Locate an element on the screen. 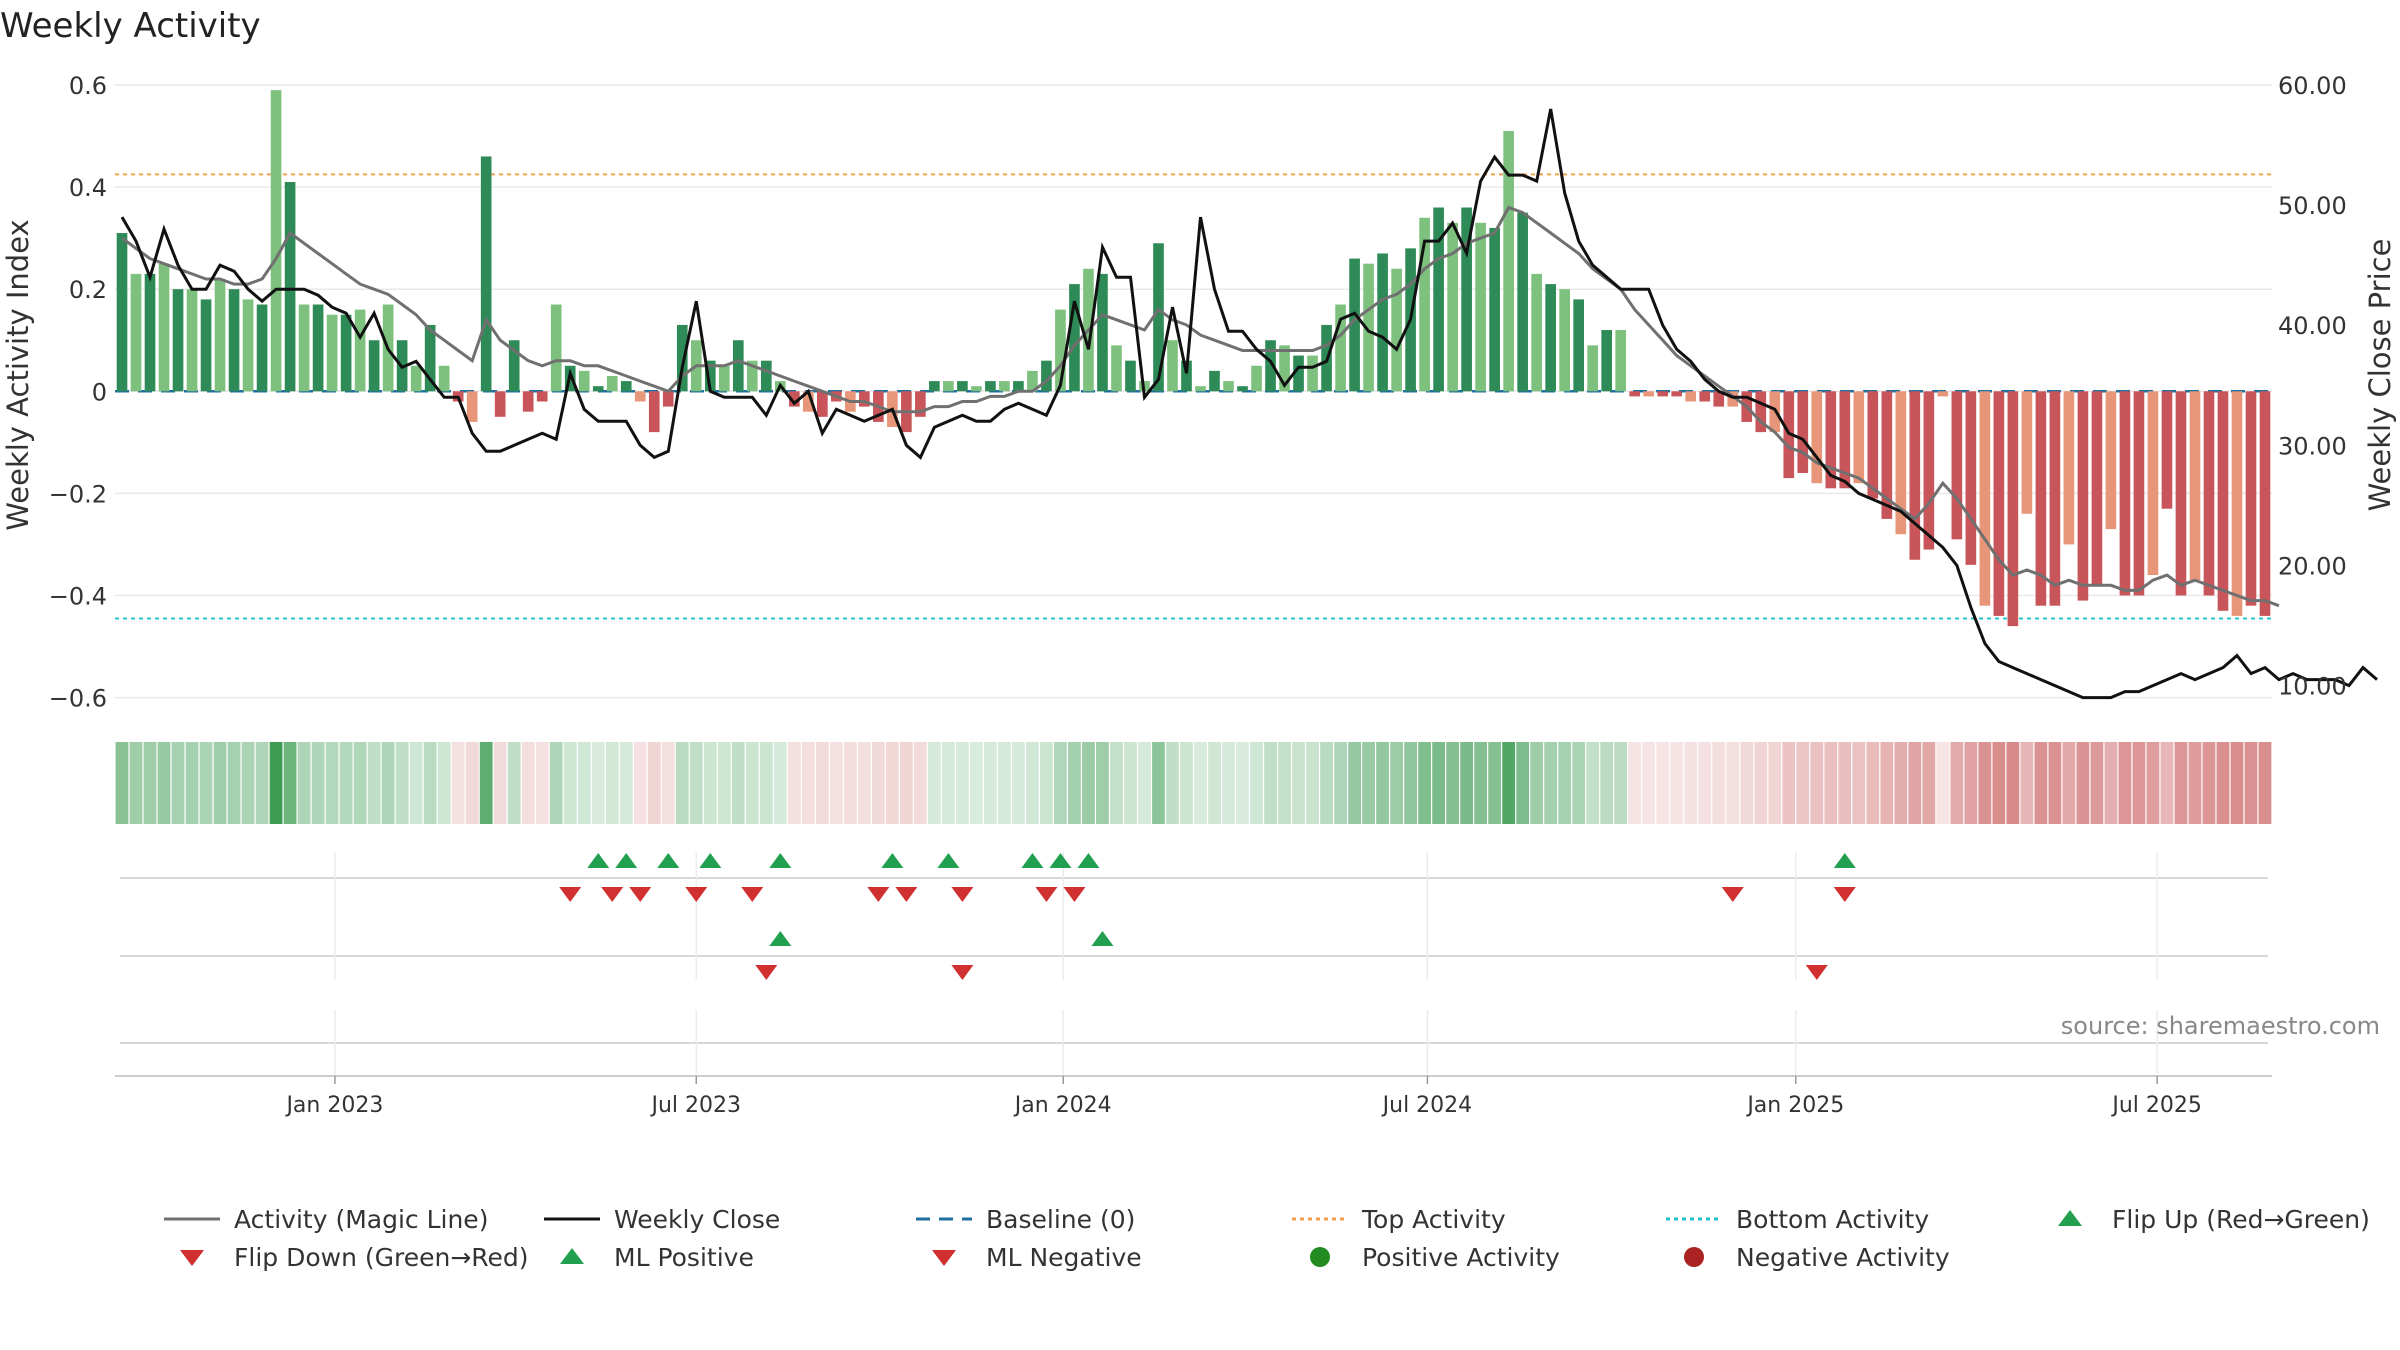 The image size is (2400, 1350). dot-icon is located at coordinates (1694, 1257).